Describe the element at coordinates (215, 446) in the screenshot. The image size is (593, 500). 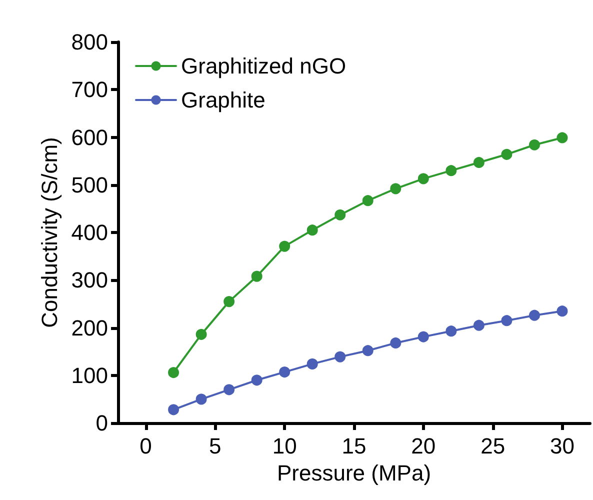
I see `x-tick-label: 5` at that location.